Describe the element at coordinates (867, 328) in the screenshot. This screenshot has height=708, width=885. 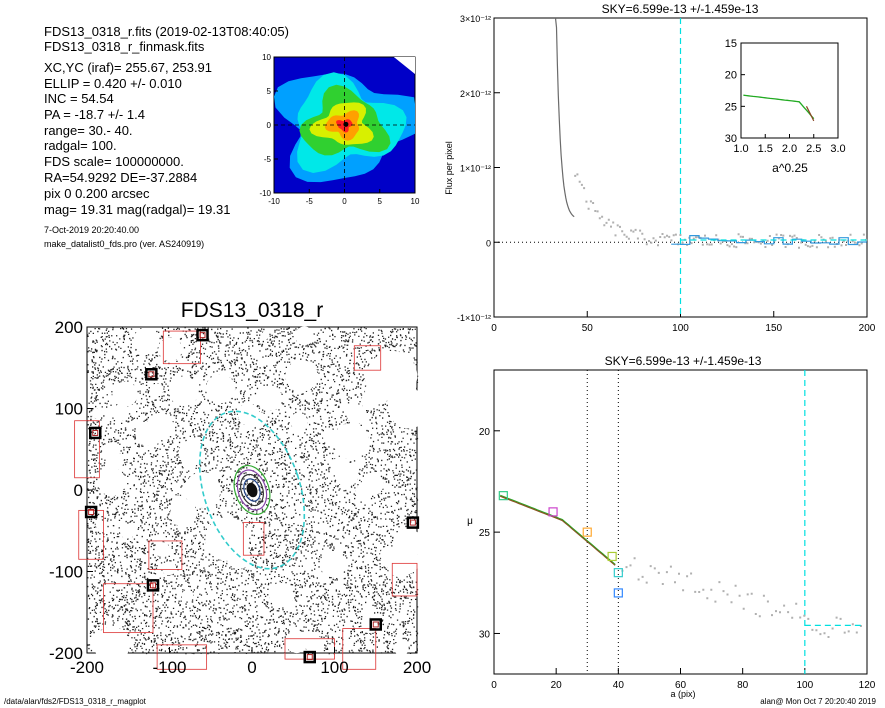
I see `sky-xtick-label: 200` at that location.